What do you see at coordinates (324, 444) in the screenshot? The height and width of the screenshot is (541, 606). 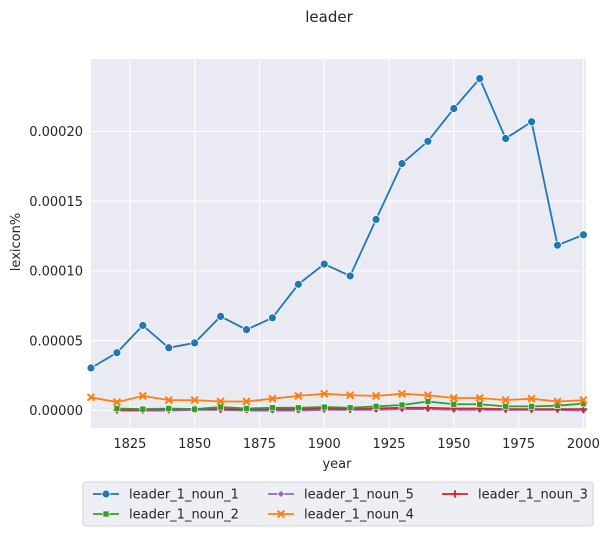 I see `x-tick-label: 1900` at bounding box center [324, 444].